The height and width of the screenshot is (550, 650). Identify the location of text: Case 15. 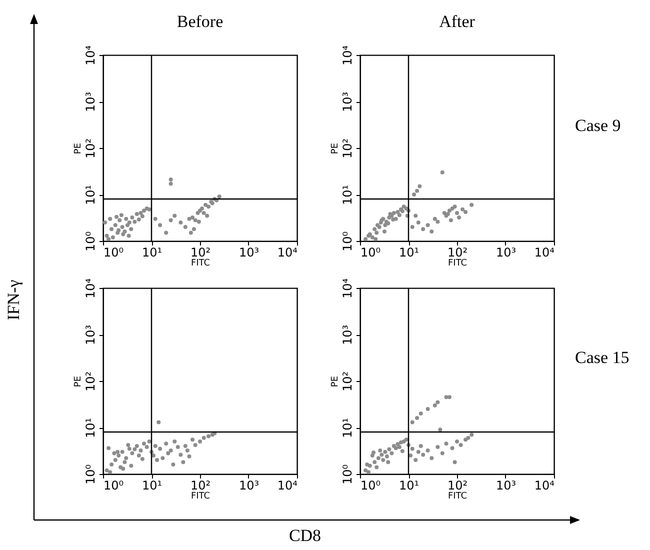
(602, 358).